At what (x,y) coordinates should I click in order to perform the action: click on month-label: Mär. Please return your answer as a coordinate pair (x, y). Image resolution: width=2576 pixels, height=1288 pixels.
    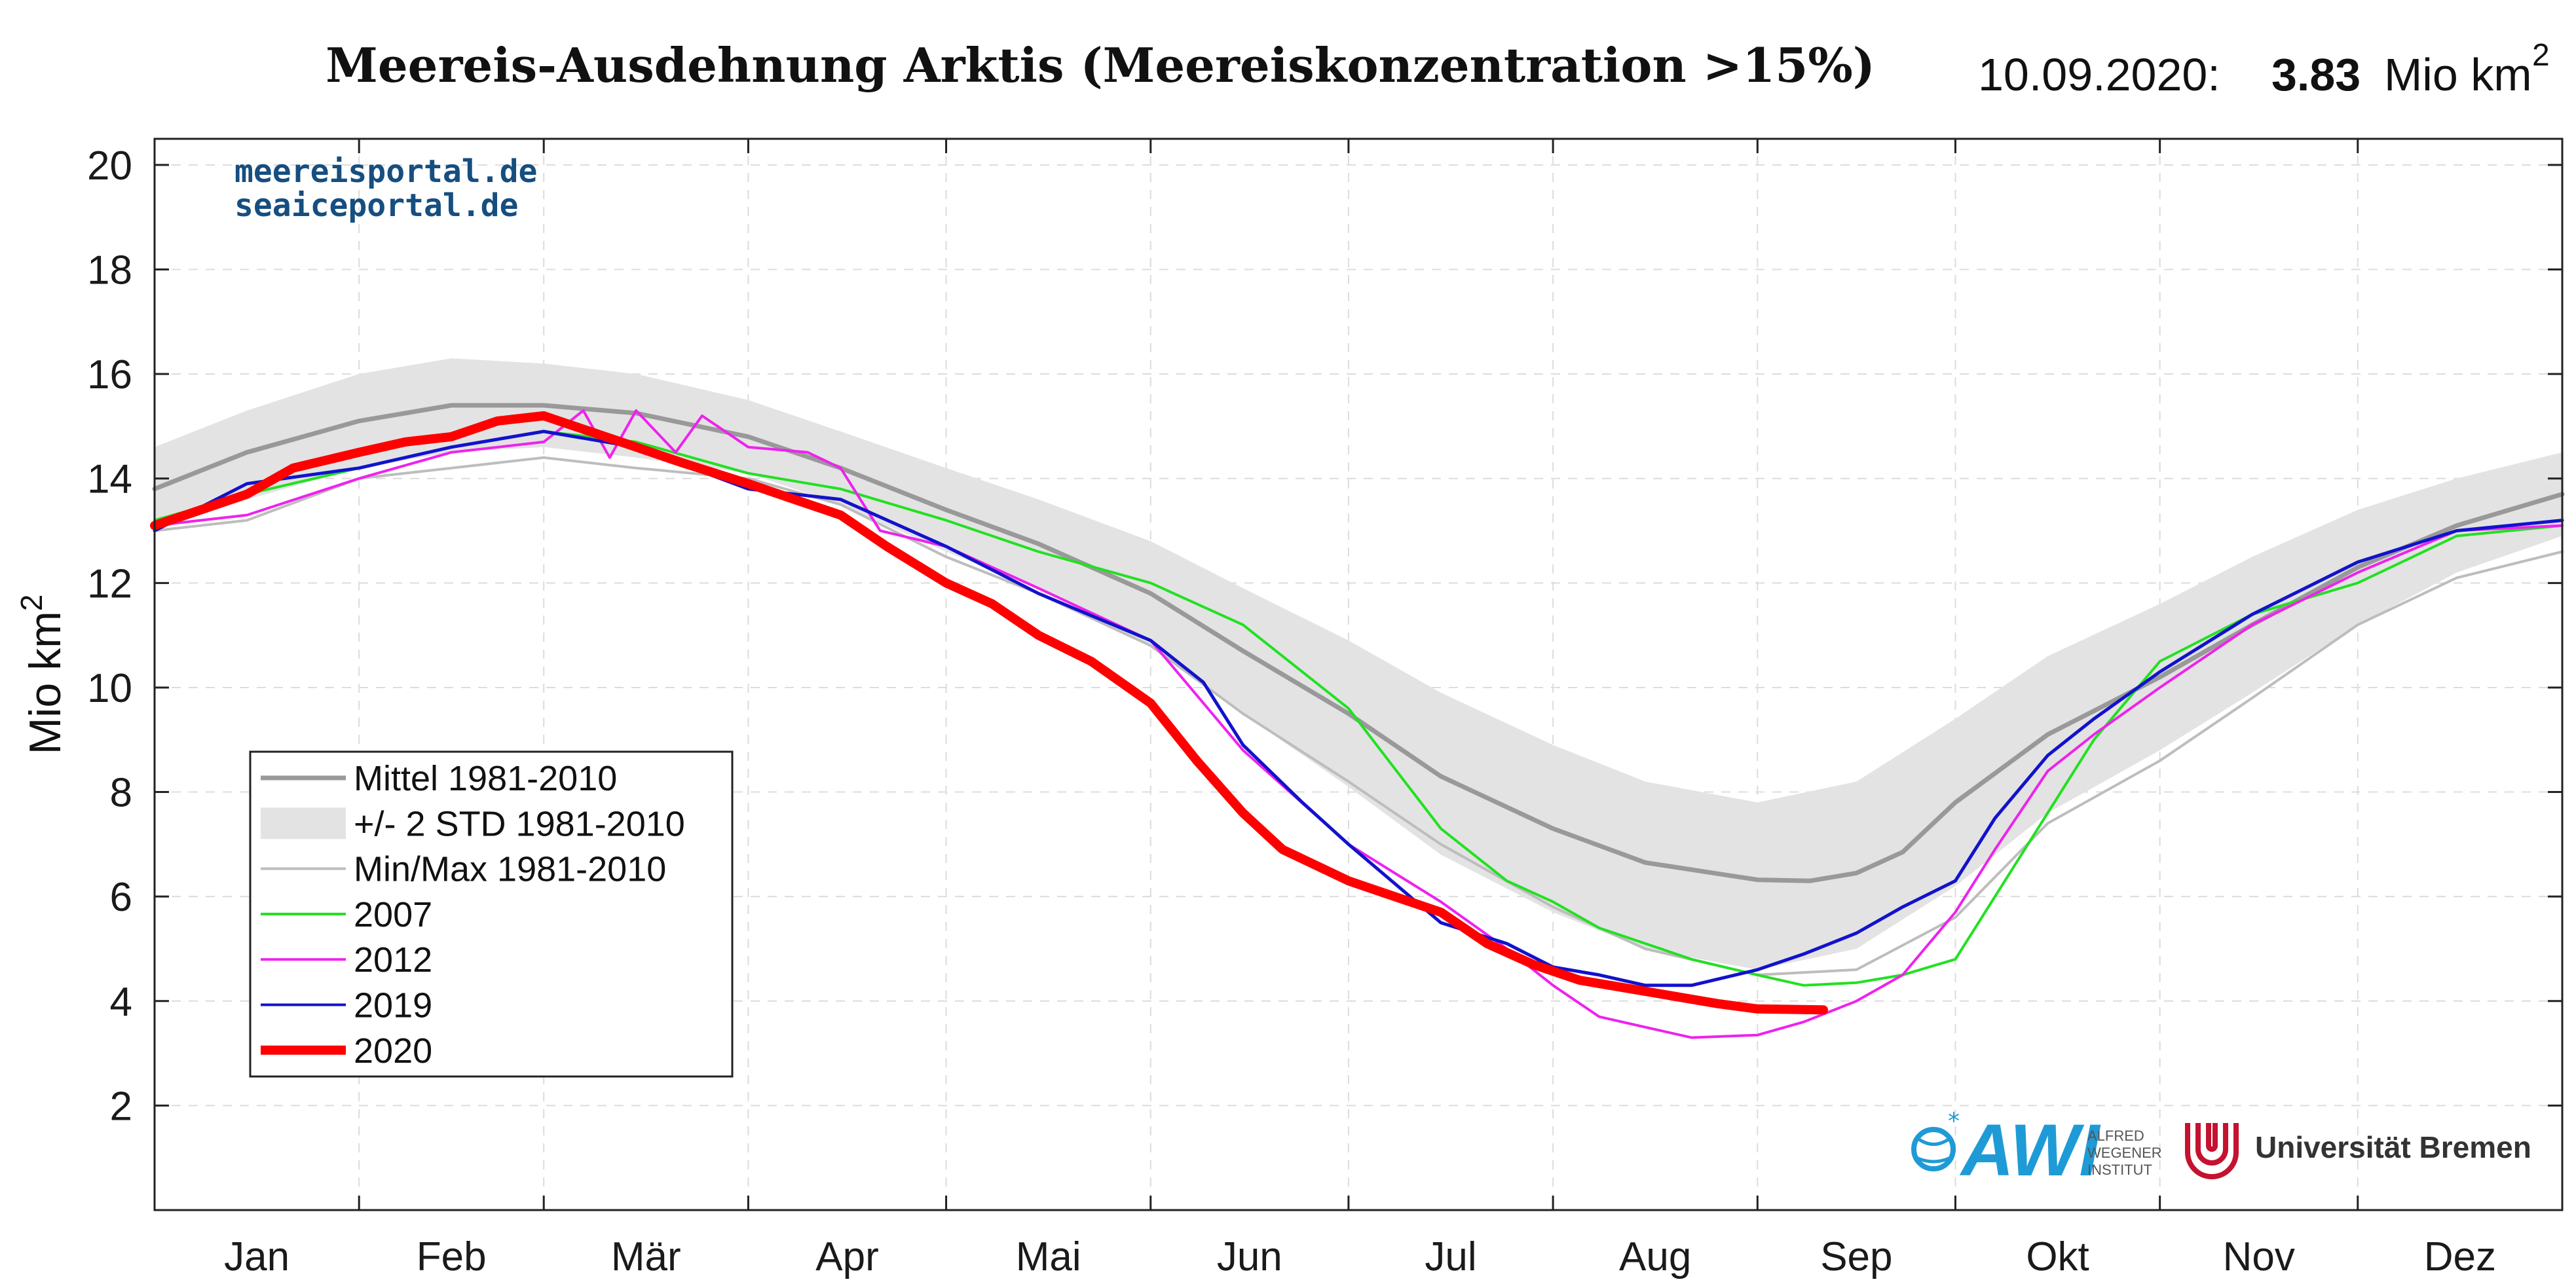
    Looking at the image, I should click on (646, 1256).